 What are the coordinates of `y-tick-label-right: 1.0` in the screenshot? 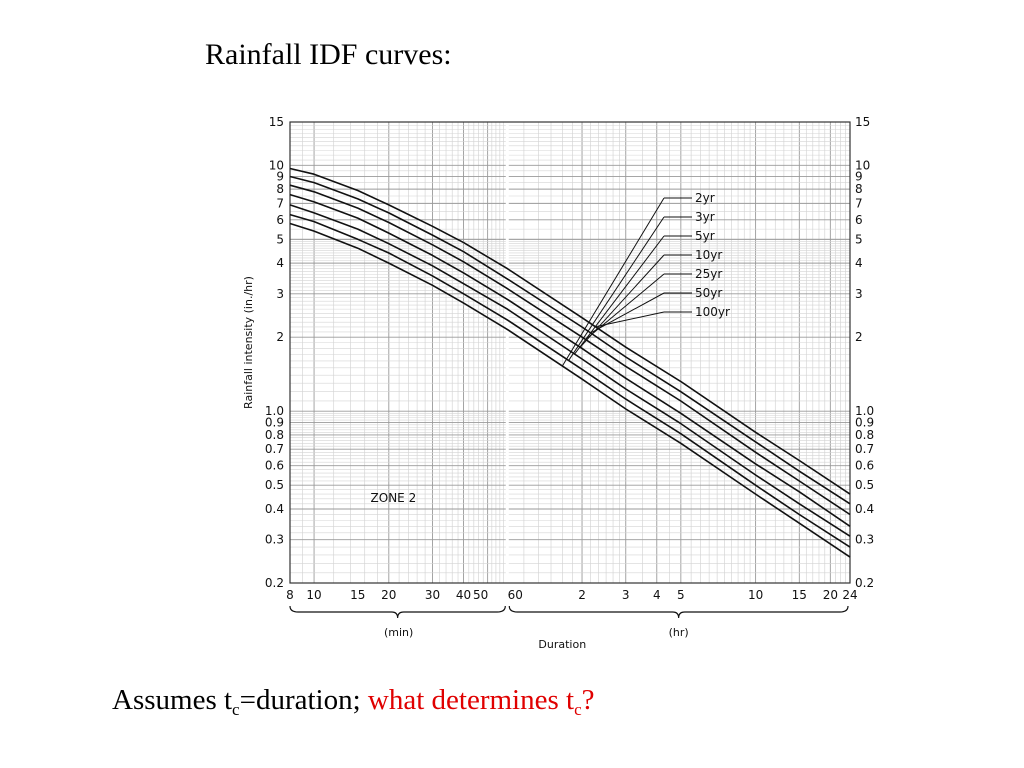 It's located at (864, 411).